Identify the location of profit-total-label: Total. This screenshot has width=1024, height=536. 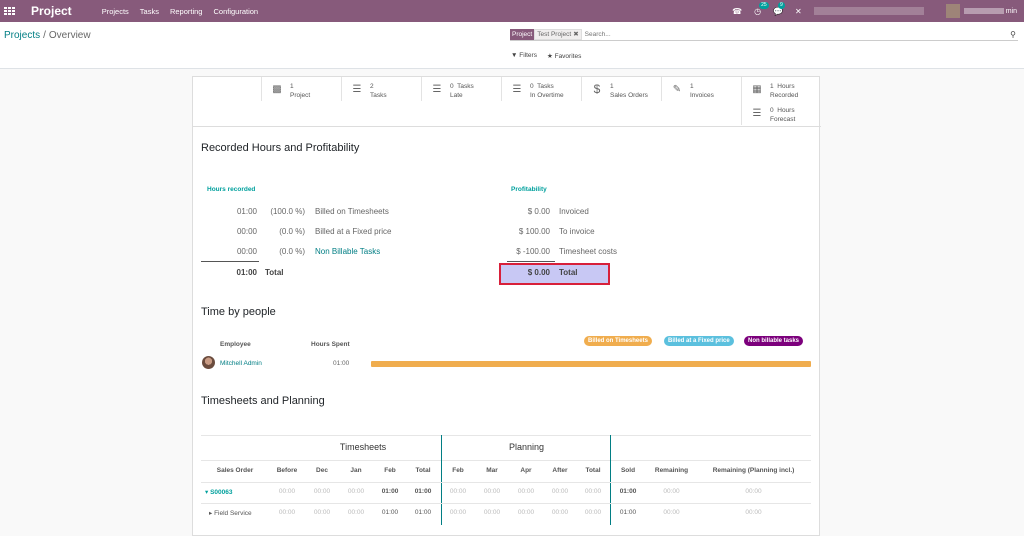
(568, 272).